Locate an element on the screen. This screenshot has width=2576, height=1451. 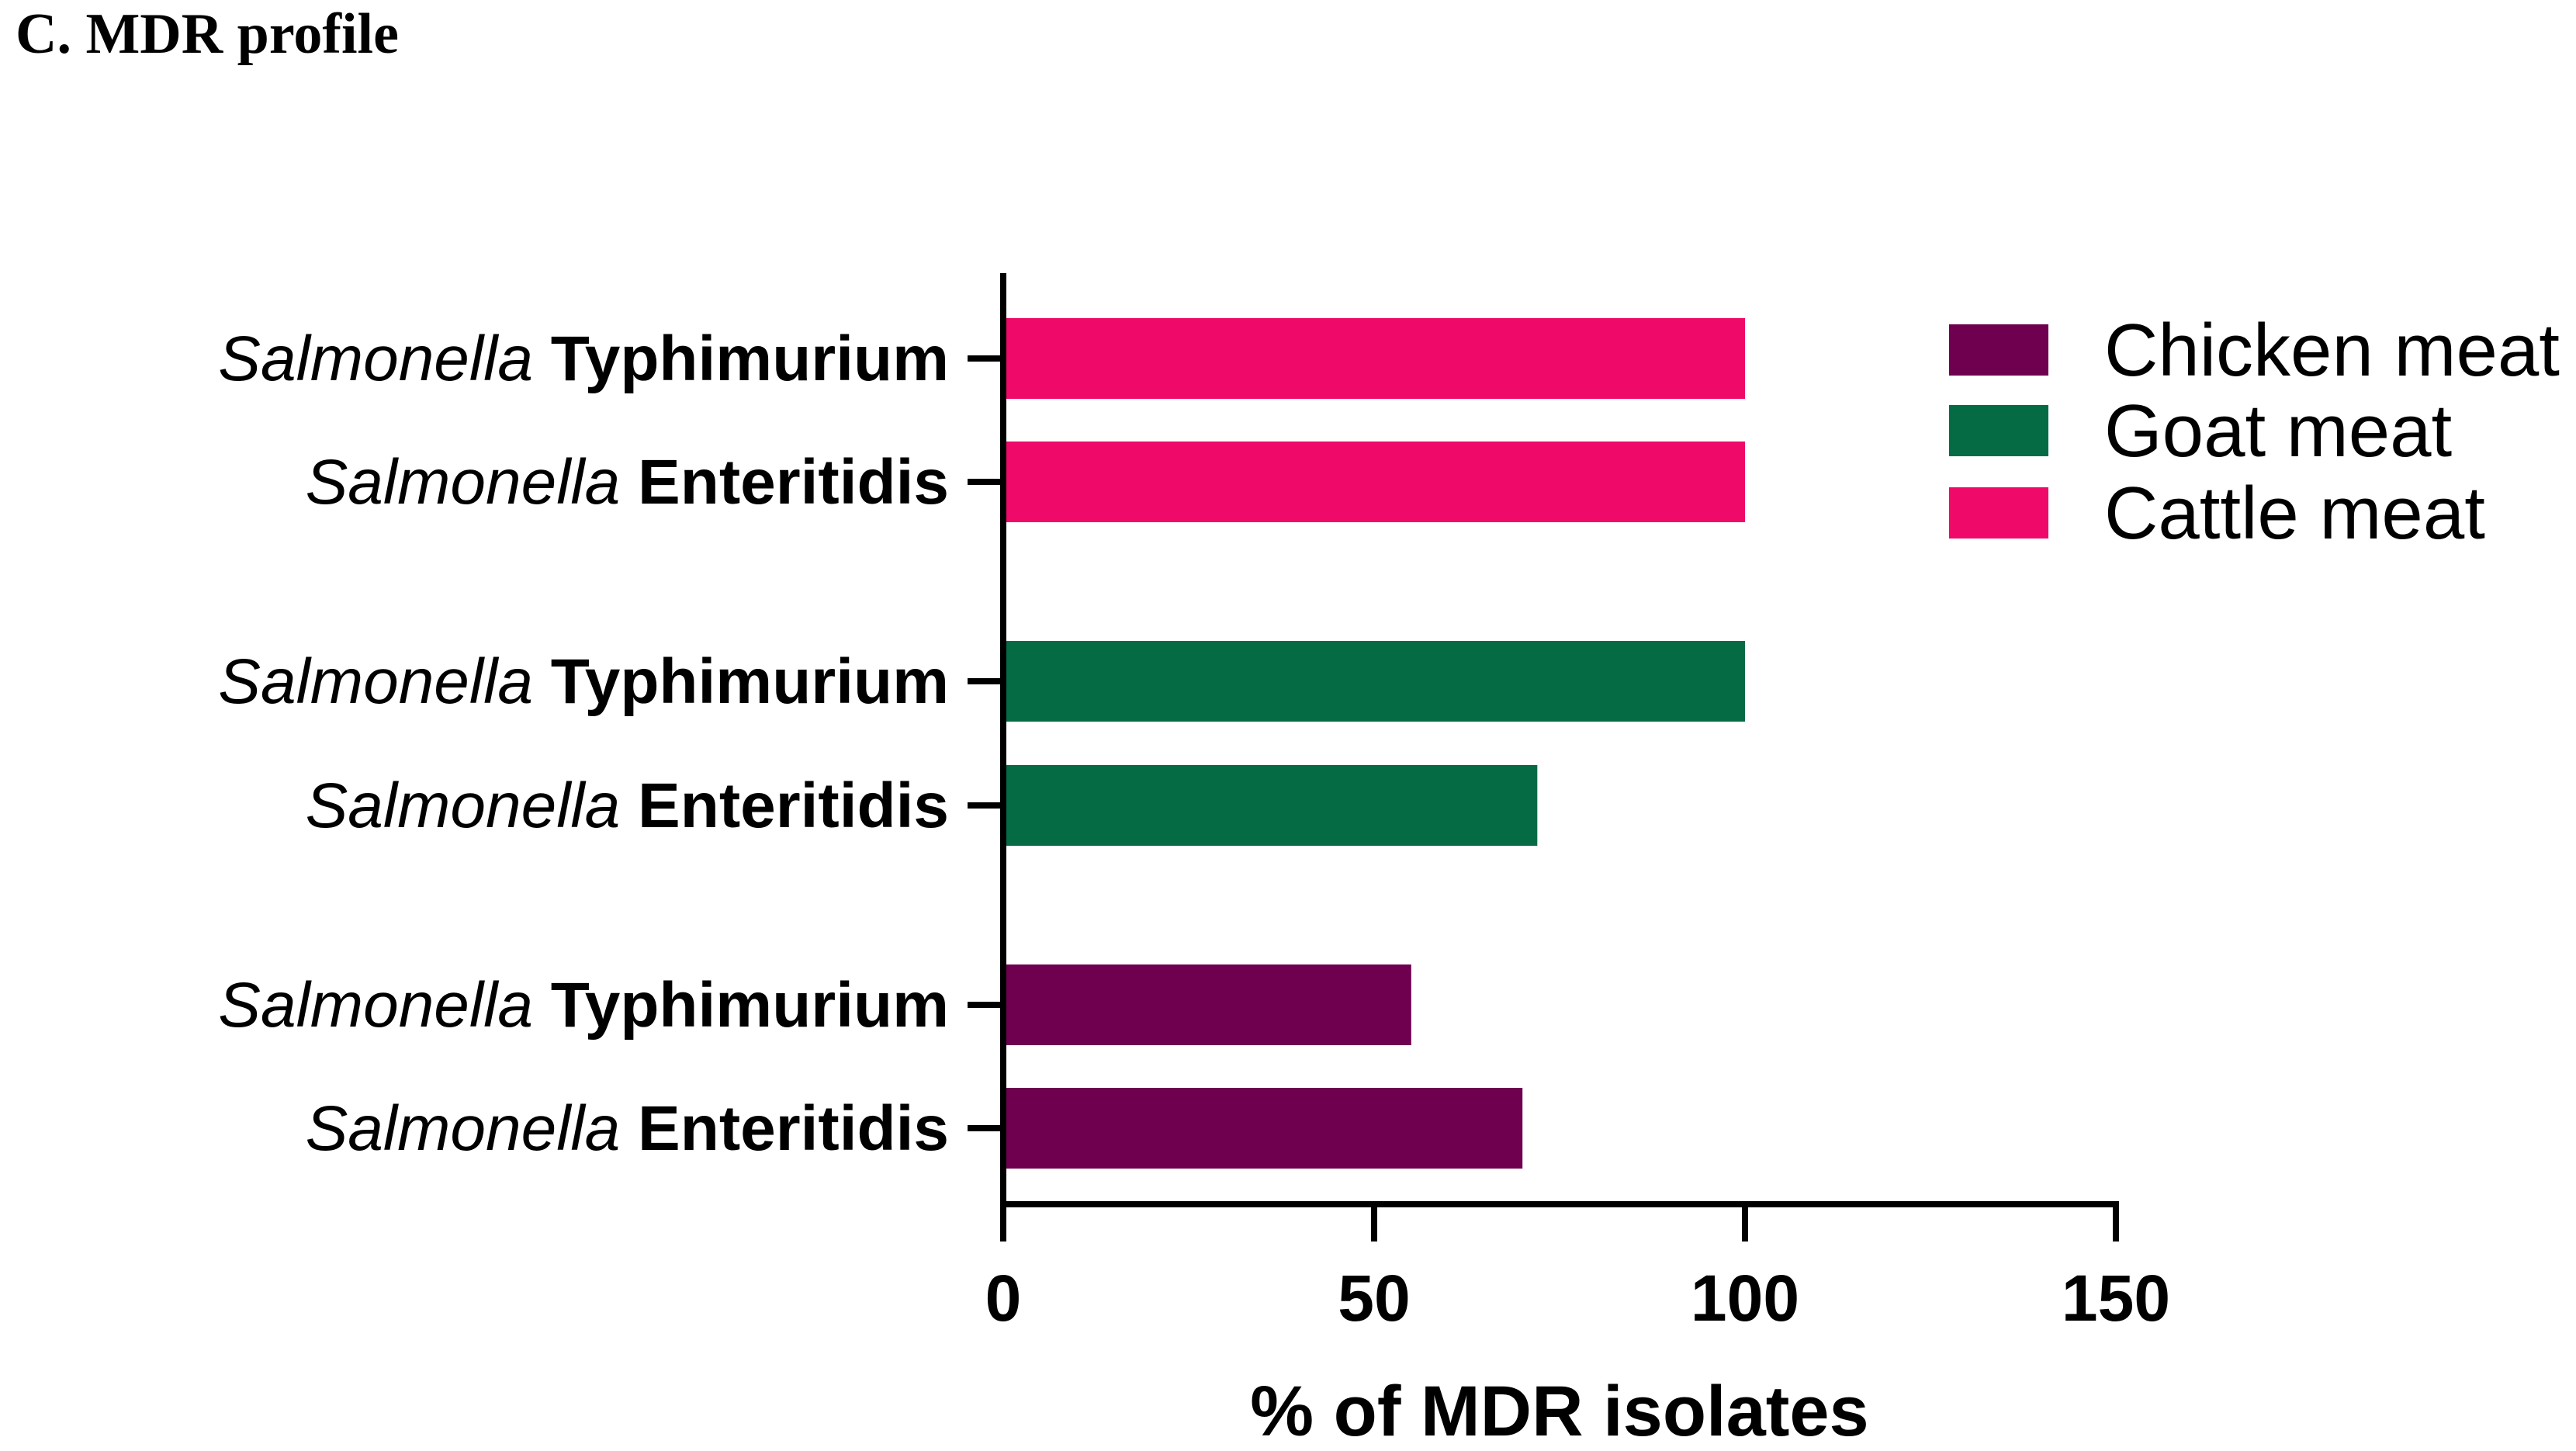
bar-cattle-meat-enteritidis is located at coordinates (1375, 482).